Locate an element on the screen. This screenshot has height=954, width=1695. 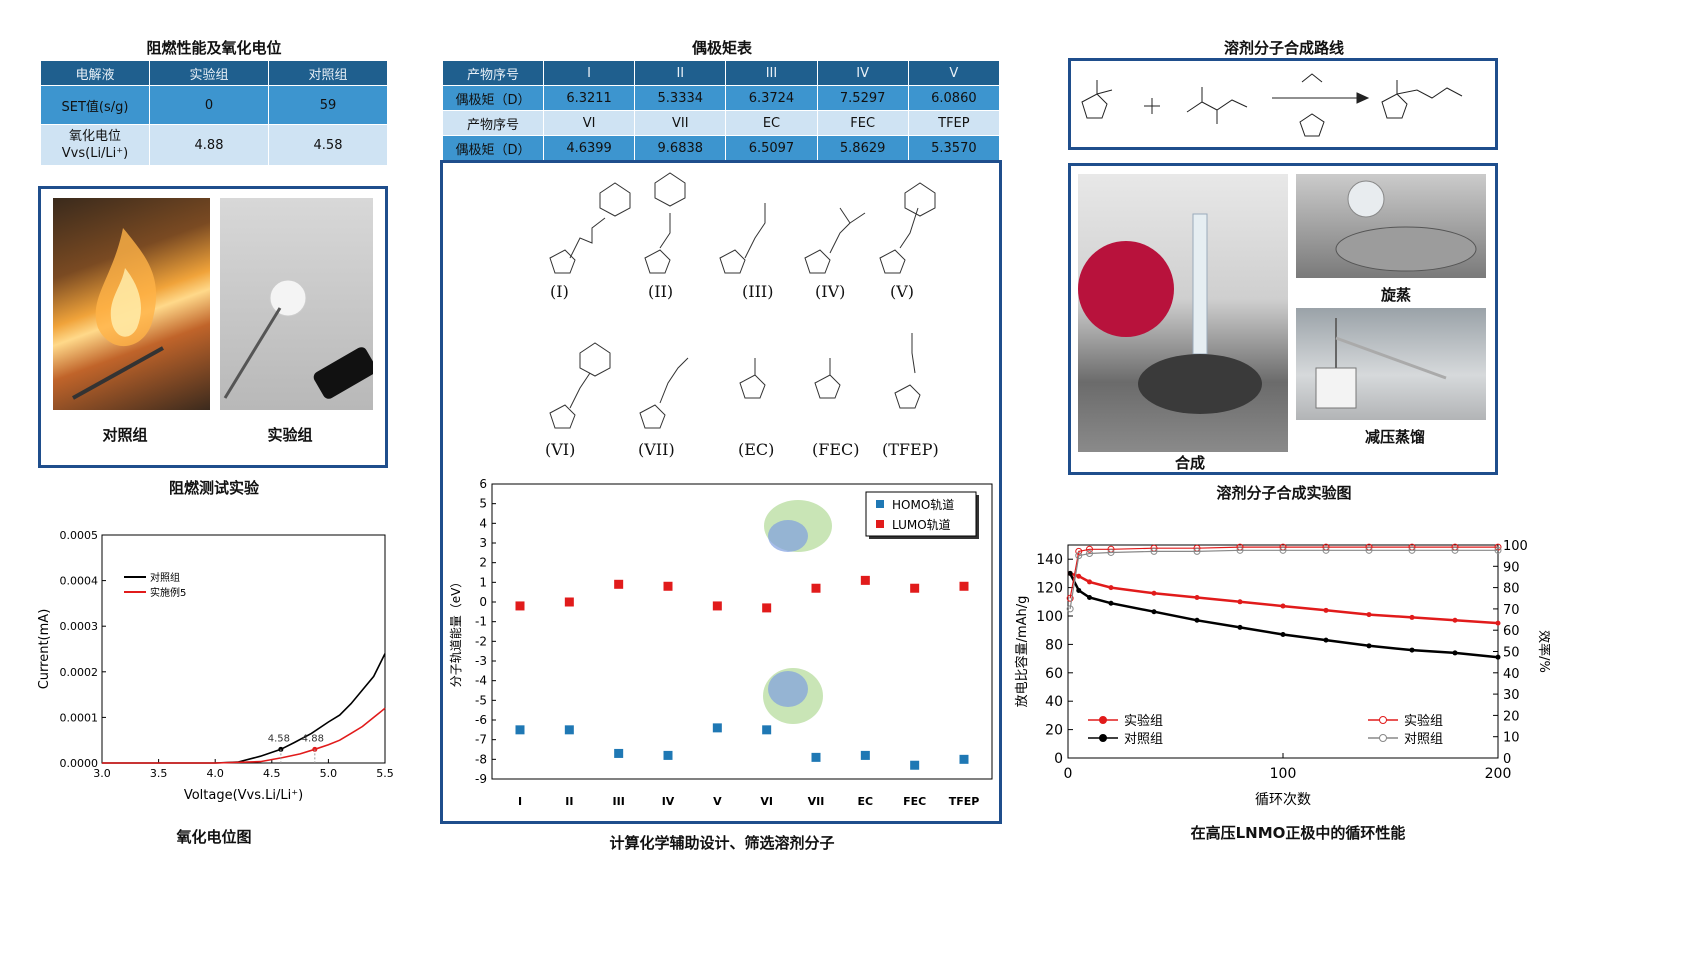
x-tick-label: TFEP is located at coordinates (964, 801).